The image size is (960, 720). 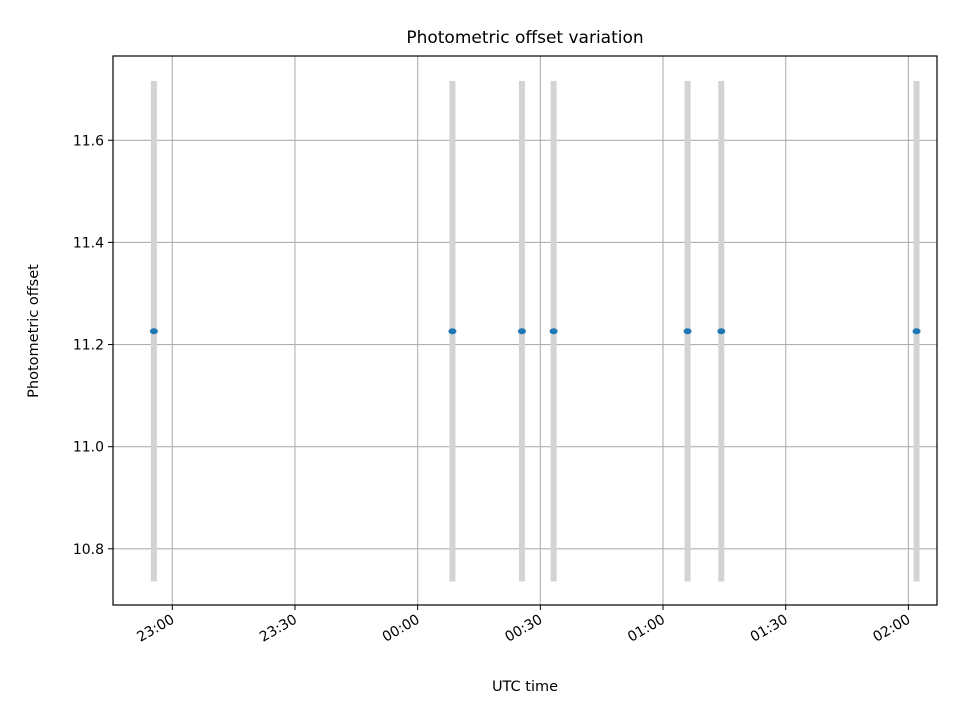 What do you see at coordinates (88, 448) in the screenshot?
I see `y-tick-label: 11.0` at bounding box center [88, 448].